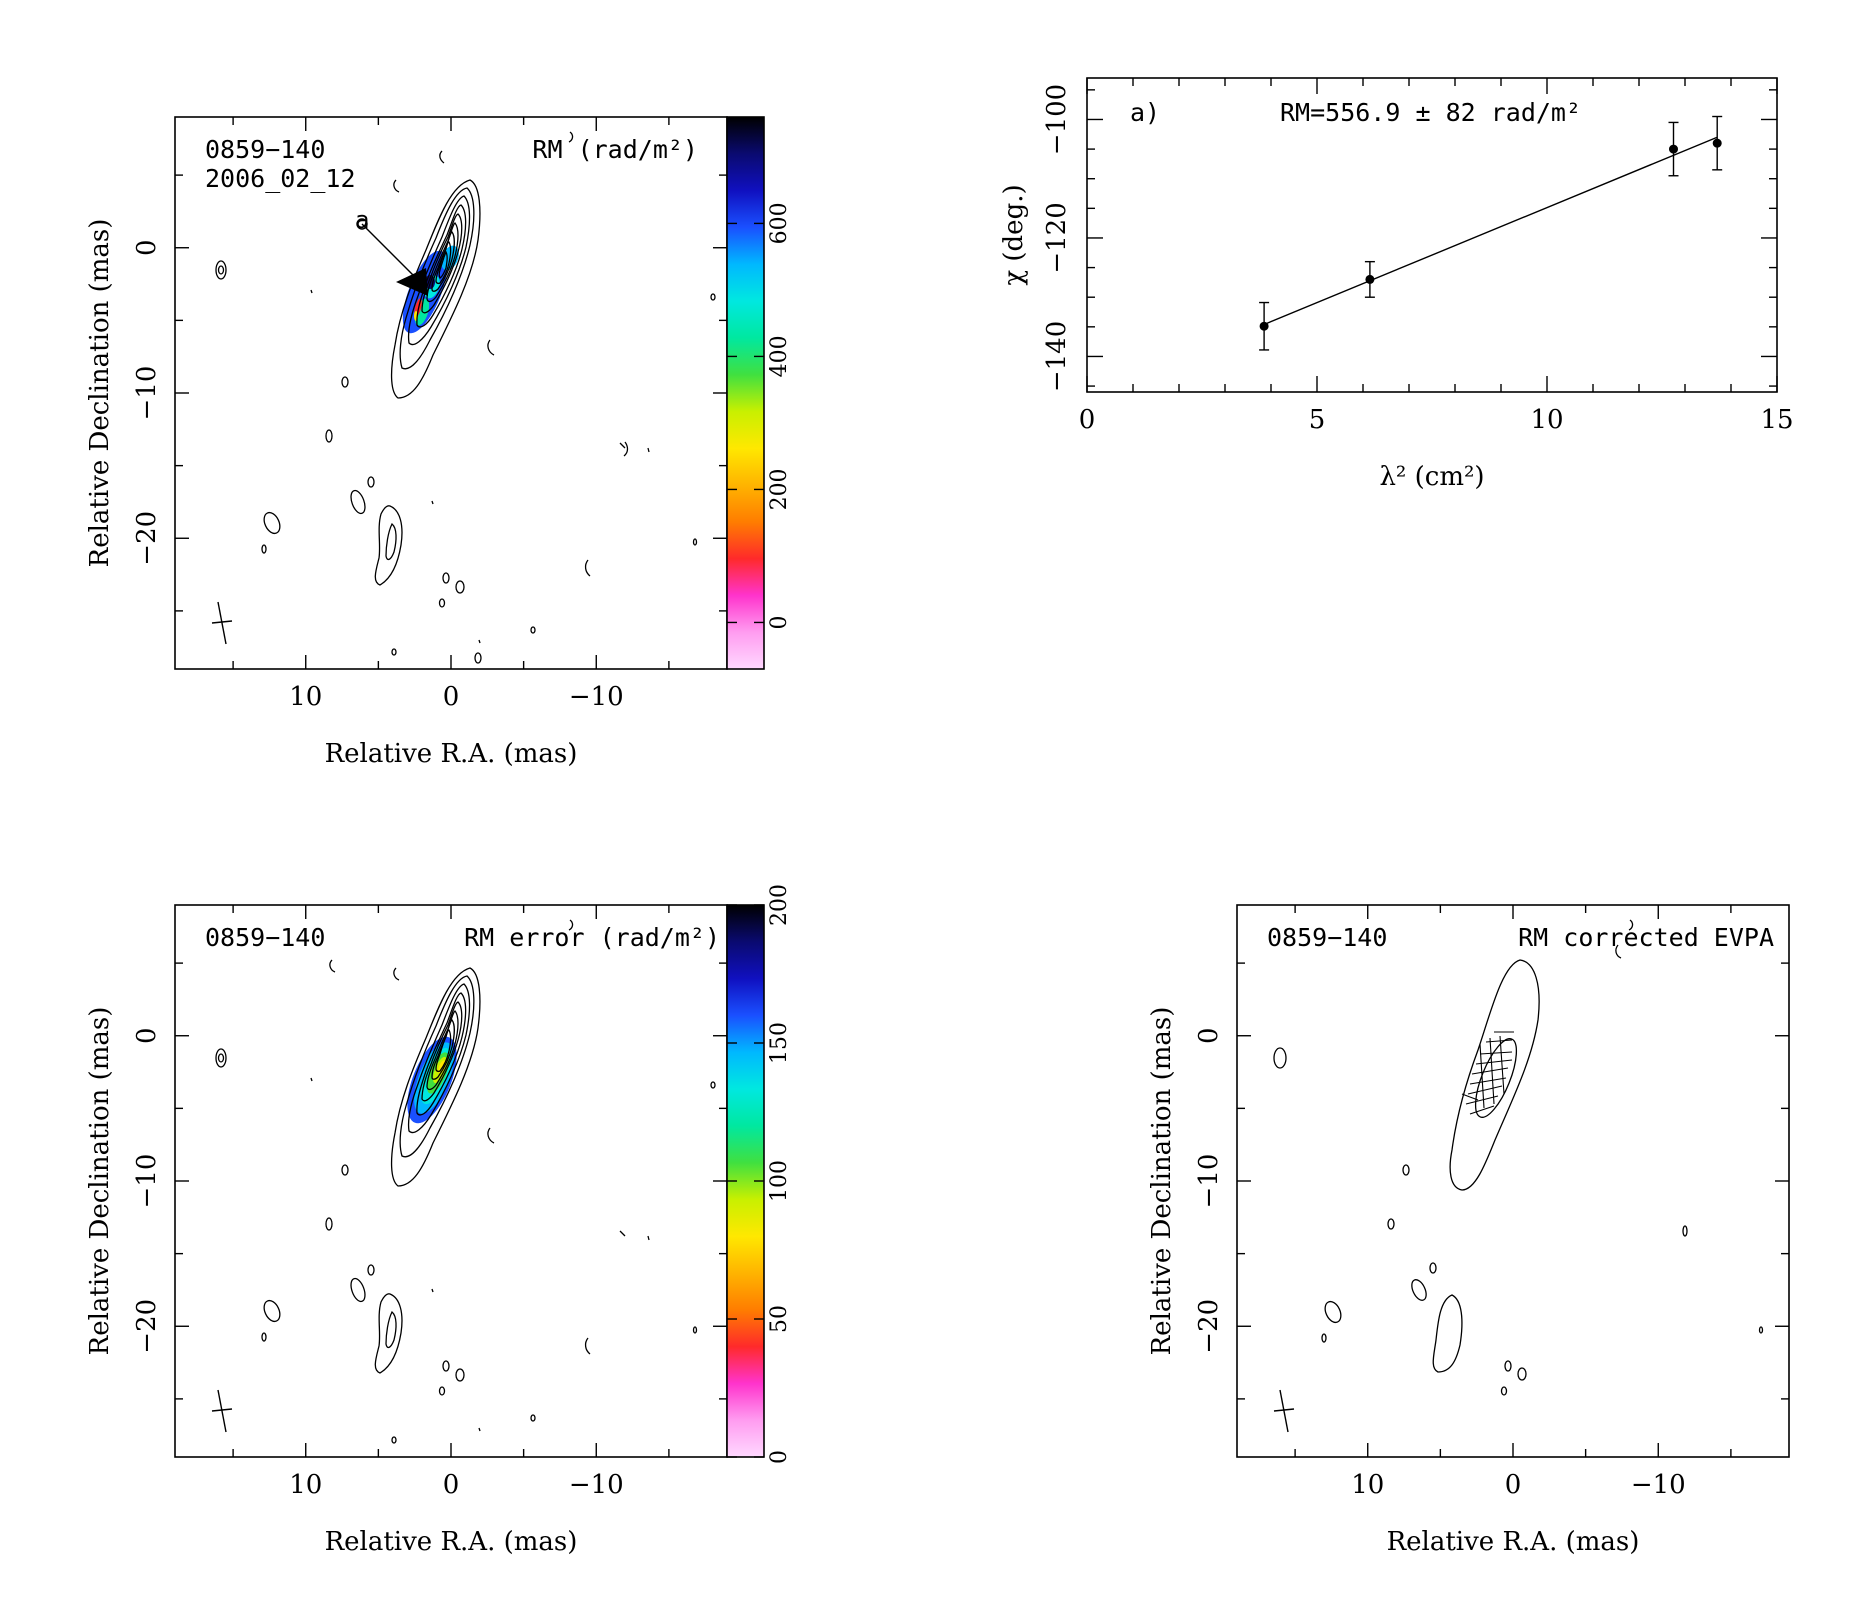 The image size is (1862, 1615). I want to click on y-tick-label: −140, so click(1057, 356).